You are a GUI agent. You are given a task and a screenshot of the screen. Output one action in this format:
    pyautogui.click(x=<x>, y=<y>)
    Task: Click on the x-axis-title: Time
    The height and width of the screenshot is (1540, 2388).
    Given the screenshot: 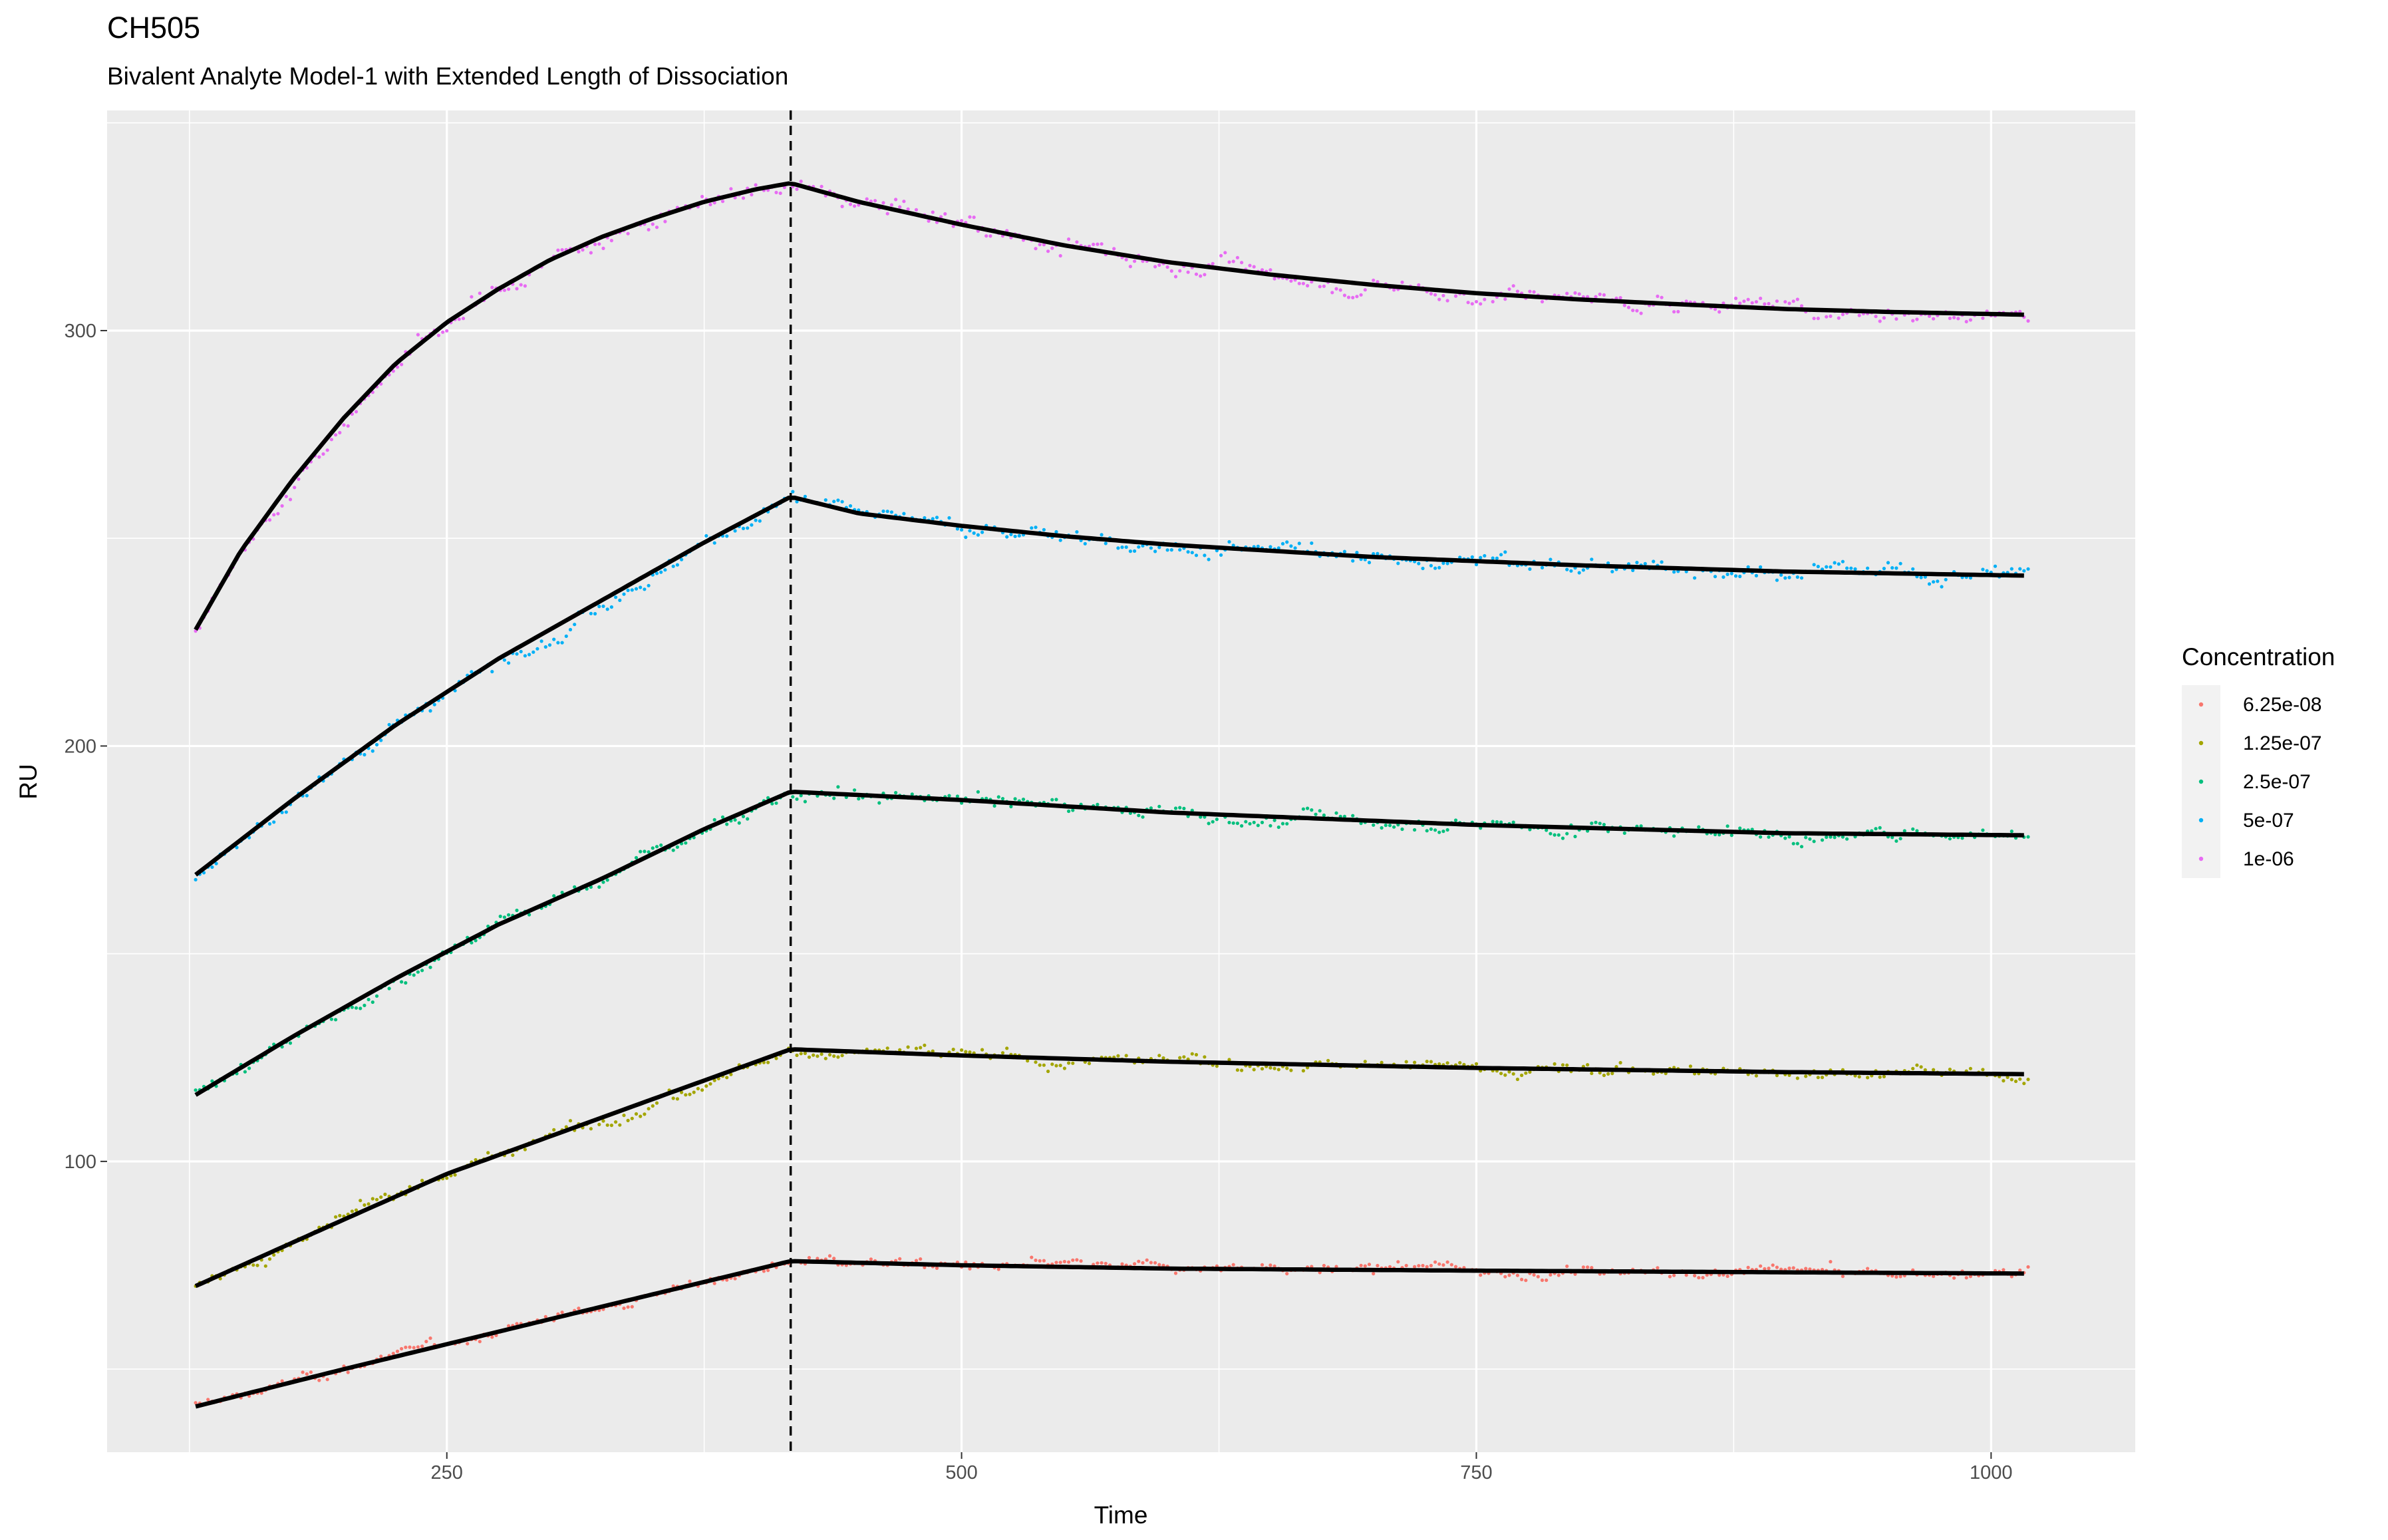 What is the action you would take?
    pyautogui.click(x=1121, y=1515)
    